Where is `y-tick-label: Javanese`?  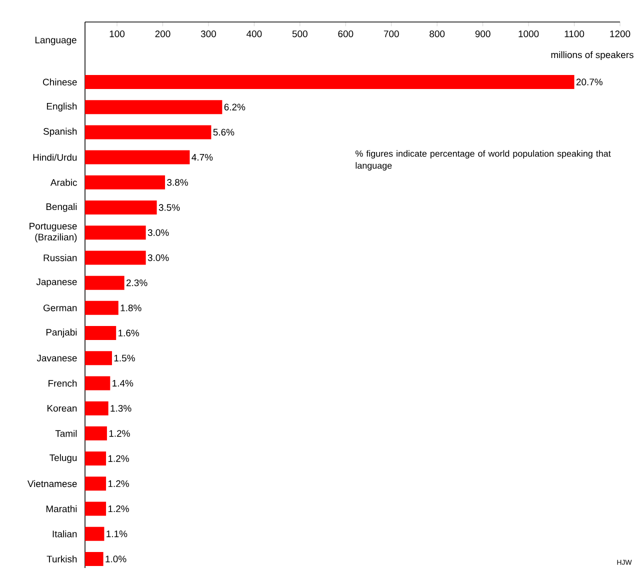
y-tick-label: Javanese is located at coordinates (56, 358).